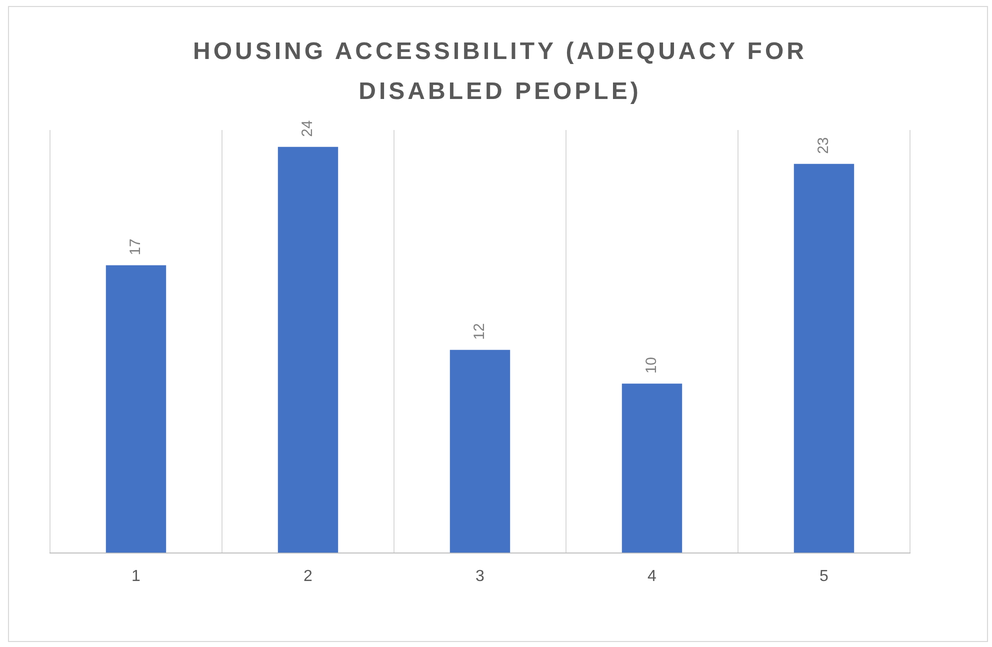  What do you see at coordinates (480, 576) in the screenshot?
I see `x-tick-label: 3` at bounding box center [480, 576].